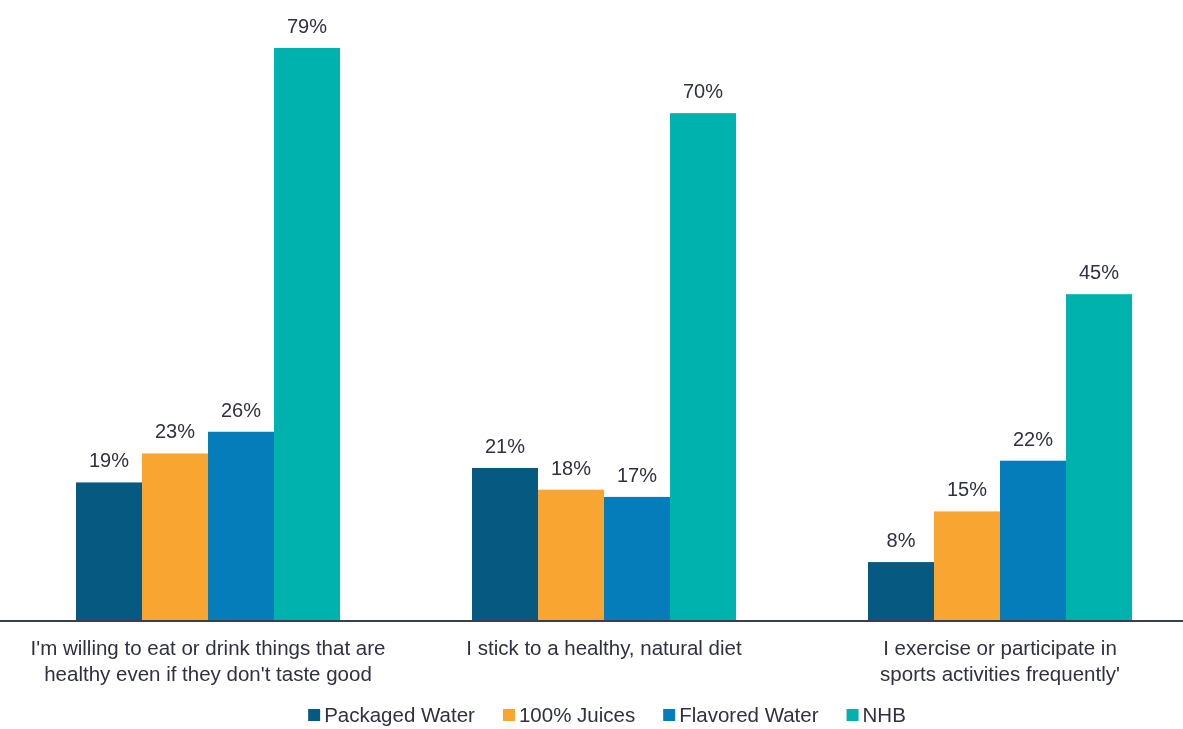 The image size is (1183, 729). What do you see at coordinates (241, 409) in the screenshot?
I see `data-label: 26%` at bounding box center [241, 409].